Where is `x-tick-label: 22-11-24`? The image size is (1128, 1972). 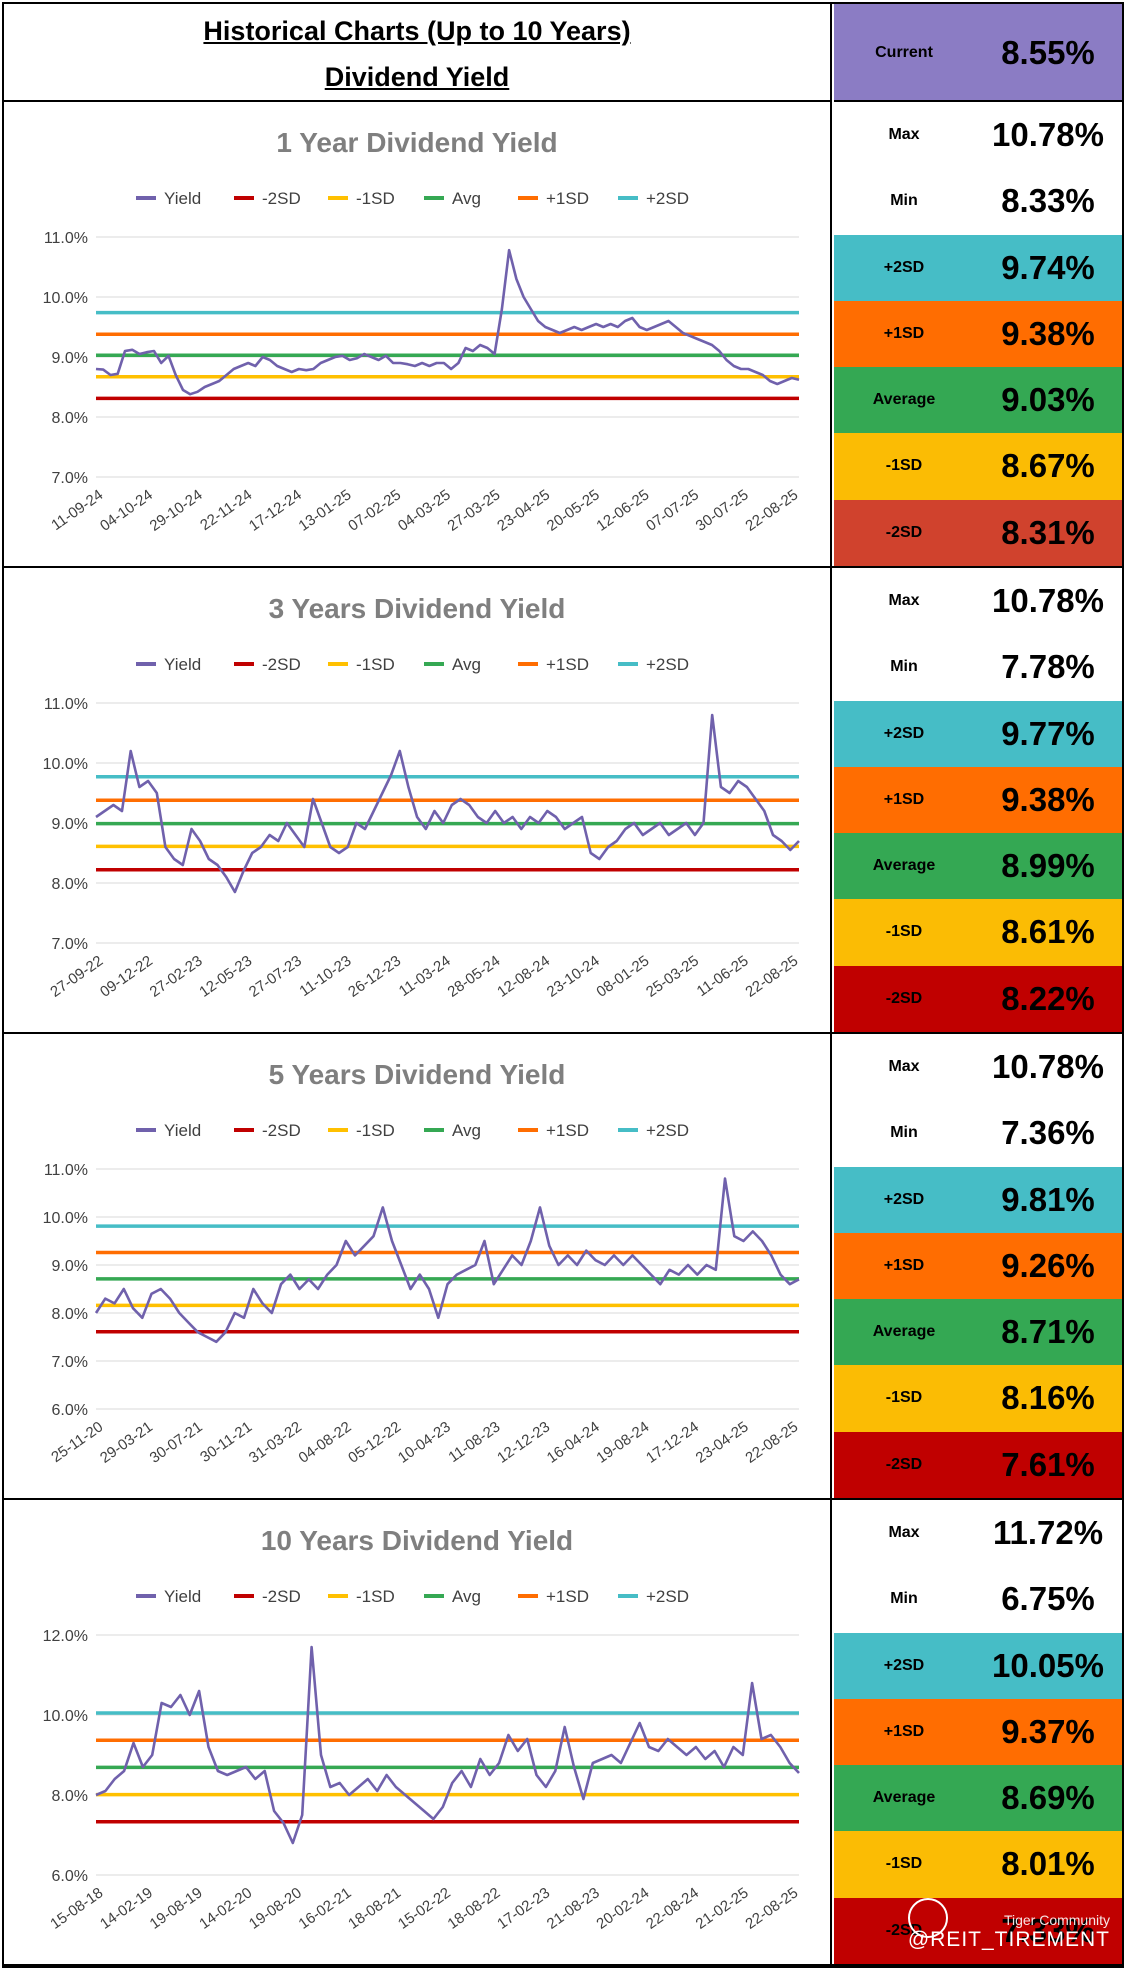
x-tick-label: 22-11-24 is located at coordinates (226, 510).